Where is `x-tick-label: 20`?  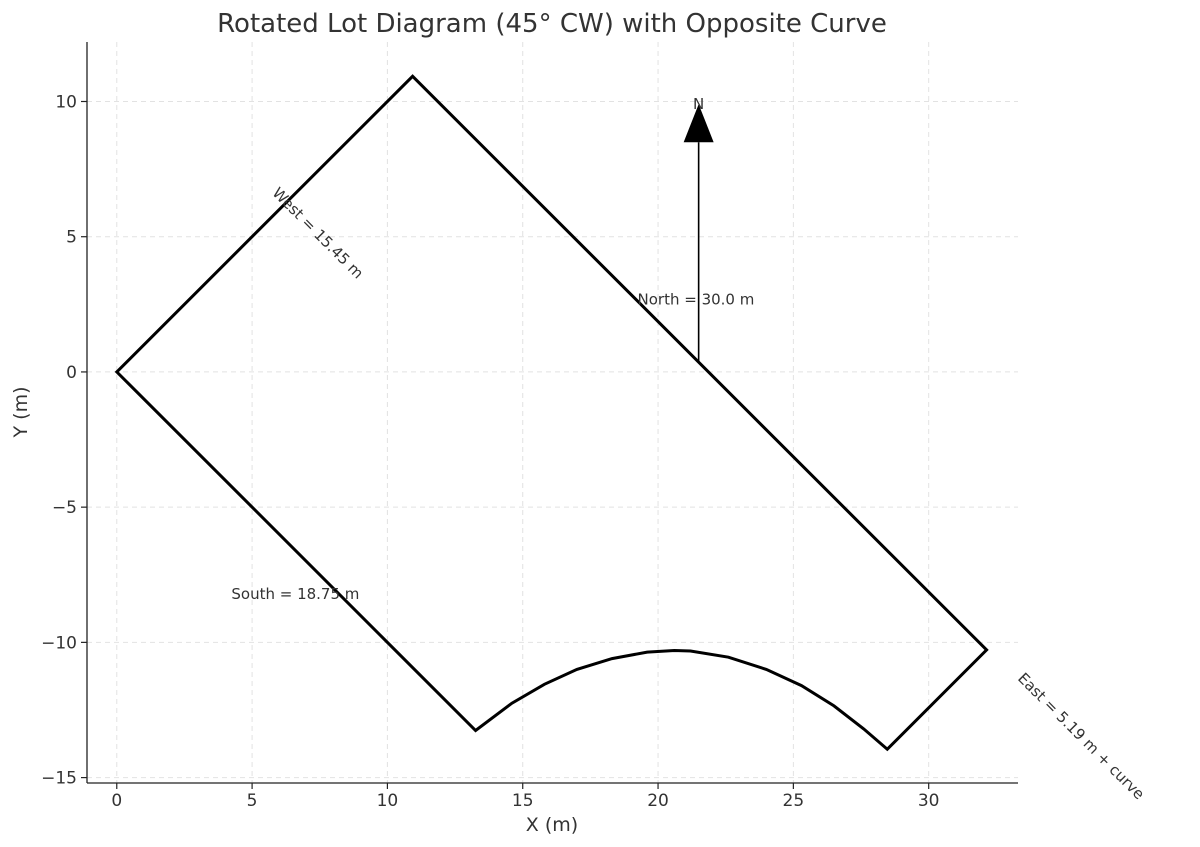 x-tick-label: 20 is located at coordinates (658, 801).